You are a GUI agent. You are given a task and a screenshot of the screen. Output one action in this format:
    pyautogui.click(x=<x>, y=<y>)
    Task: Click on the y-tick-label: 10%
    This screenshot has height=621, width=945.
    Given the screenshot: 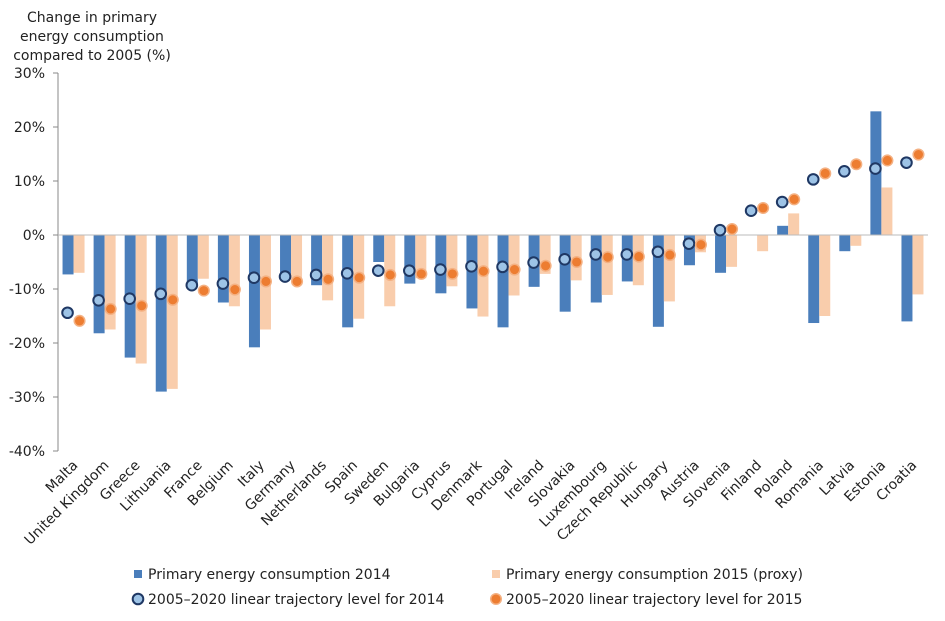 What is the action you would take?
    pyautogui.click(x=29, y=182)
    